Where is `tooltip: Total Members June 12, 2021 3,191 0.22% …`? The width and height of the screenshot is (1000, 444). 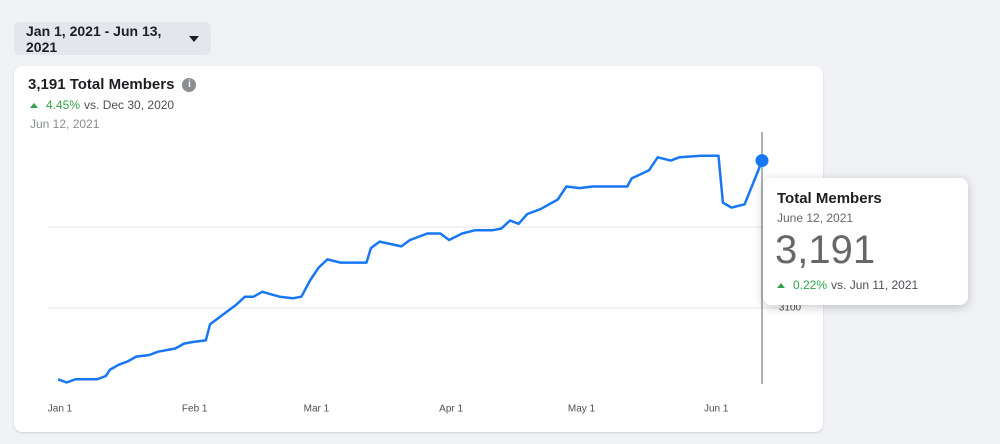 tooltip: Total Members June 12, 2021 3,191 0.22% … is located at coordinates (865, 241).